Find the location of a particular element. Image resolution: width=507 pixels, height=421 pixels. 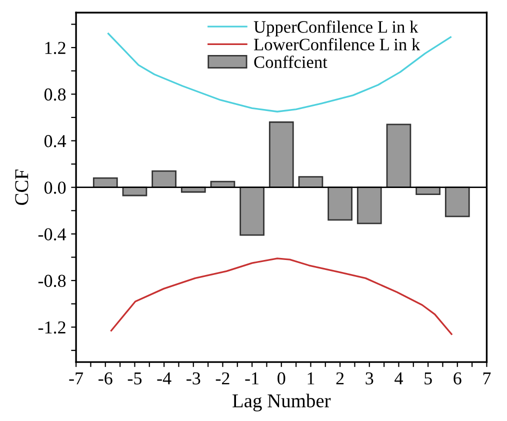

y-tick-label: -1.2 is located at coordinates (52, 327).